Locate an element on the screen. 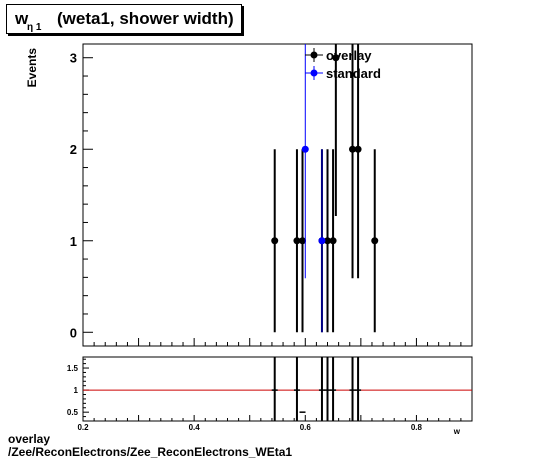 The image size is (546, 462). title-symbol: w is located at coordinates (22, 18).